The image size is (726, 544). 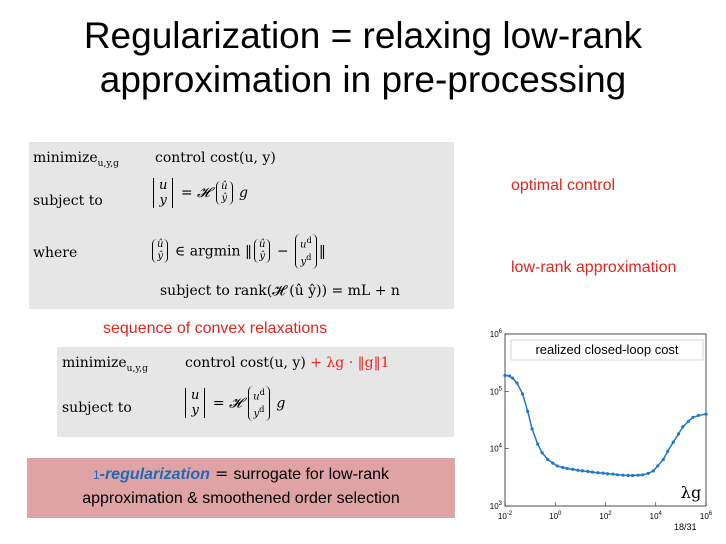 I want to click on rank-constraint: subject to rank(𝓗 (û ŷ)) = mL + n, so click(x=280, y=291).